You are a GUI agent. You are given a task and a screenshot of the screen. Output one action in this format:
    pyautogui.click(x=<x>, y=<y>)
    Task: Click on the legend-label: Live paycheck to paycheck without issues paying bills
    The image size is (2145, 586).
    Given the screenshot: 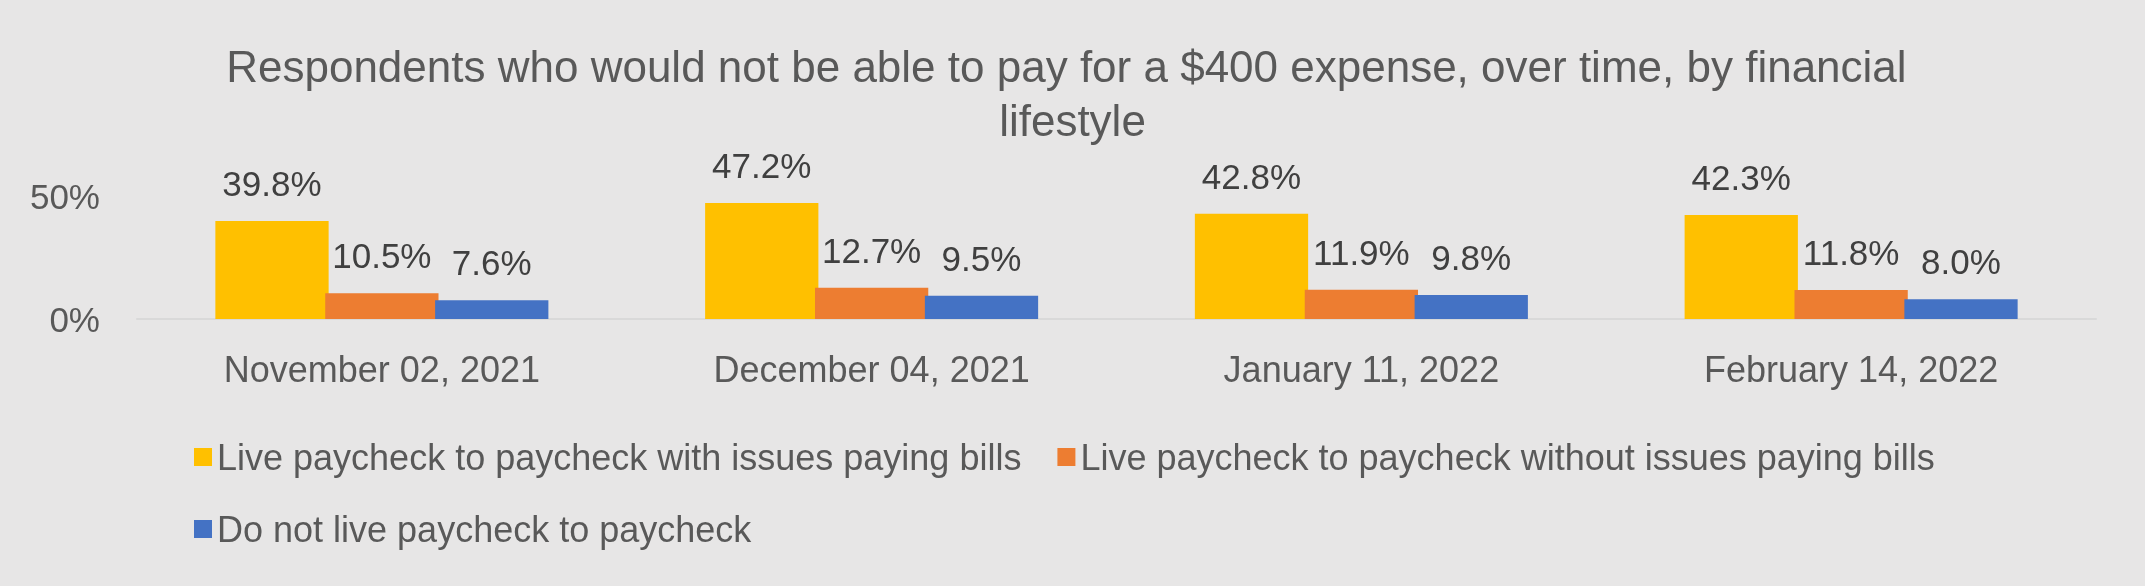 What is the action you would take?
    pyautogui.click(x=1507, y=457)
    